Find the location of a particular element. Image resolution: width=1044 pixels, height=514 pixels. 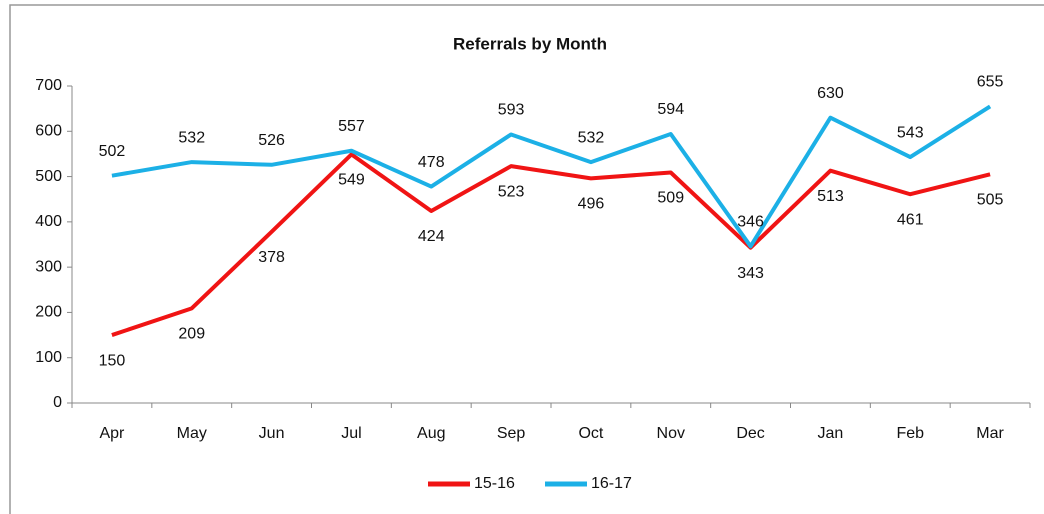

data-label: 509 is located at coordinates (670, 198).